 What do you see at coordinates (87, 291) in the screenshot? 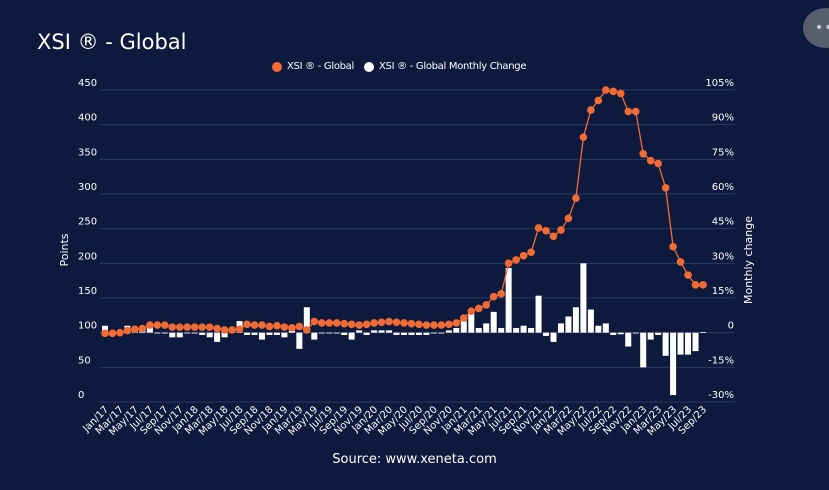
I see `y-tick-label: 150` at bounding box center [87, 291].